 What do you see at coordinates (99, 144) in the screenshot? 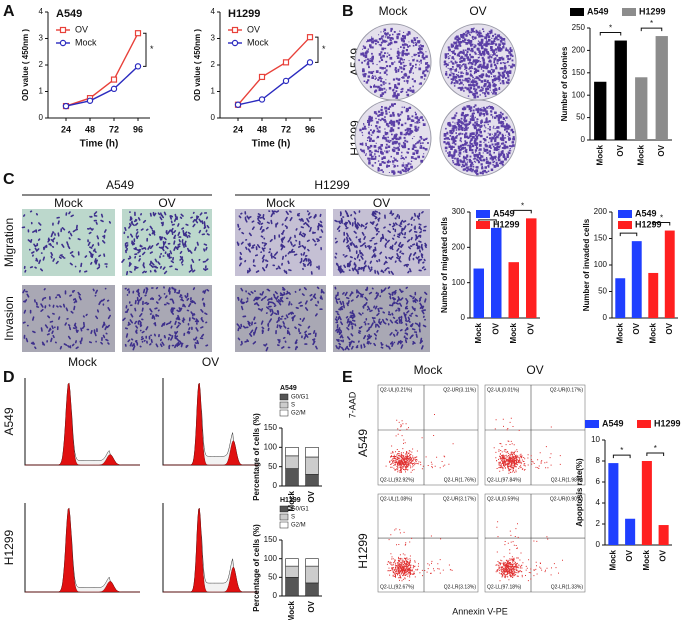
I see `x-axis-label: Time (h)` at bounding box center [99, 144].